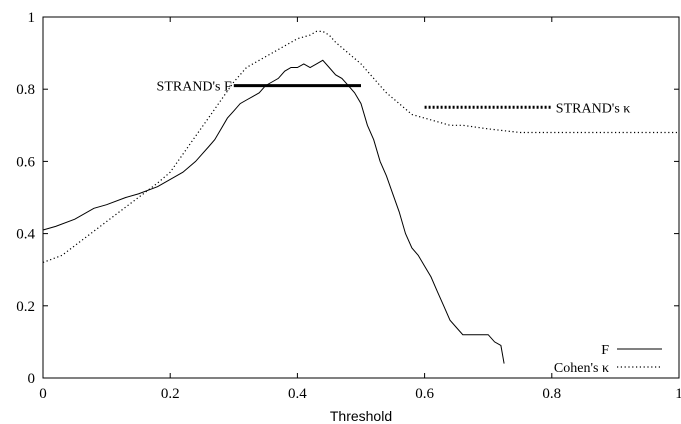 The width and height of the screenshot is (681, 424). Describe the element at coordinates (32, 18) in the screenshot. I see `y-tick-label: 1` at that location.